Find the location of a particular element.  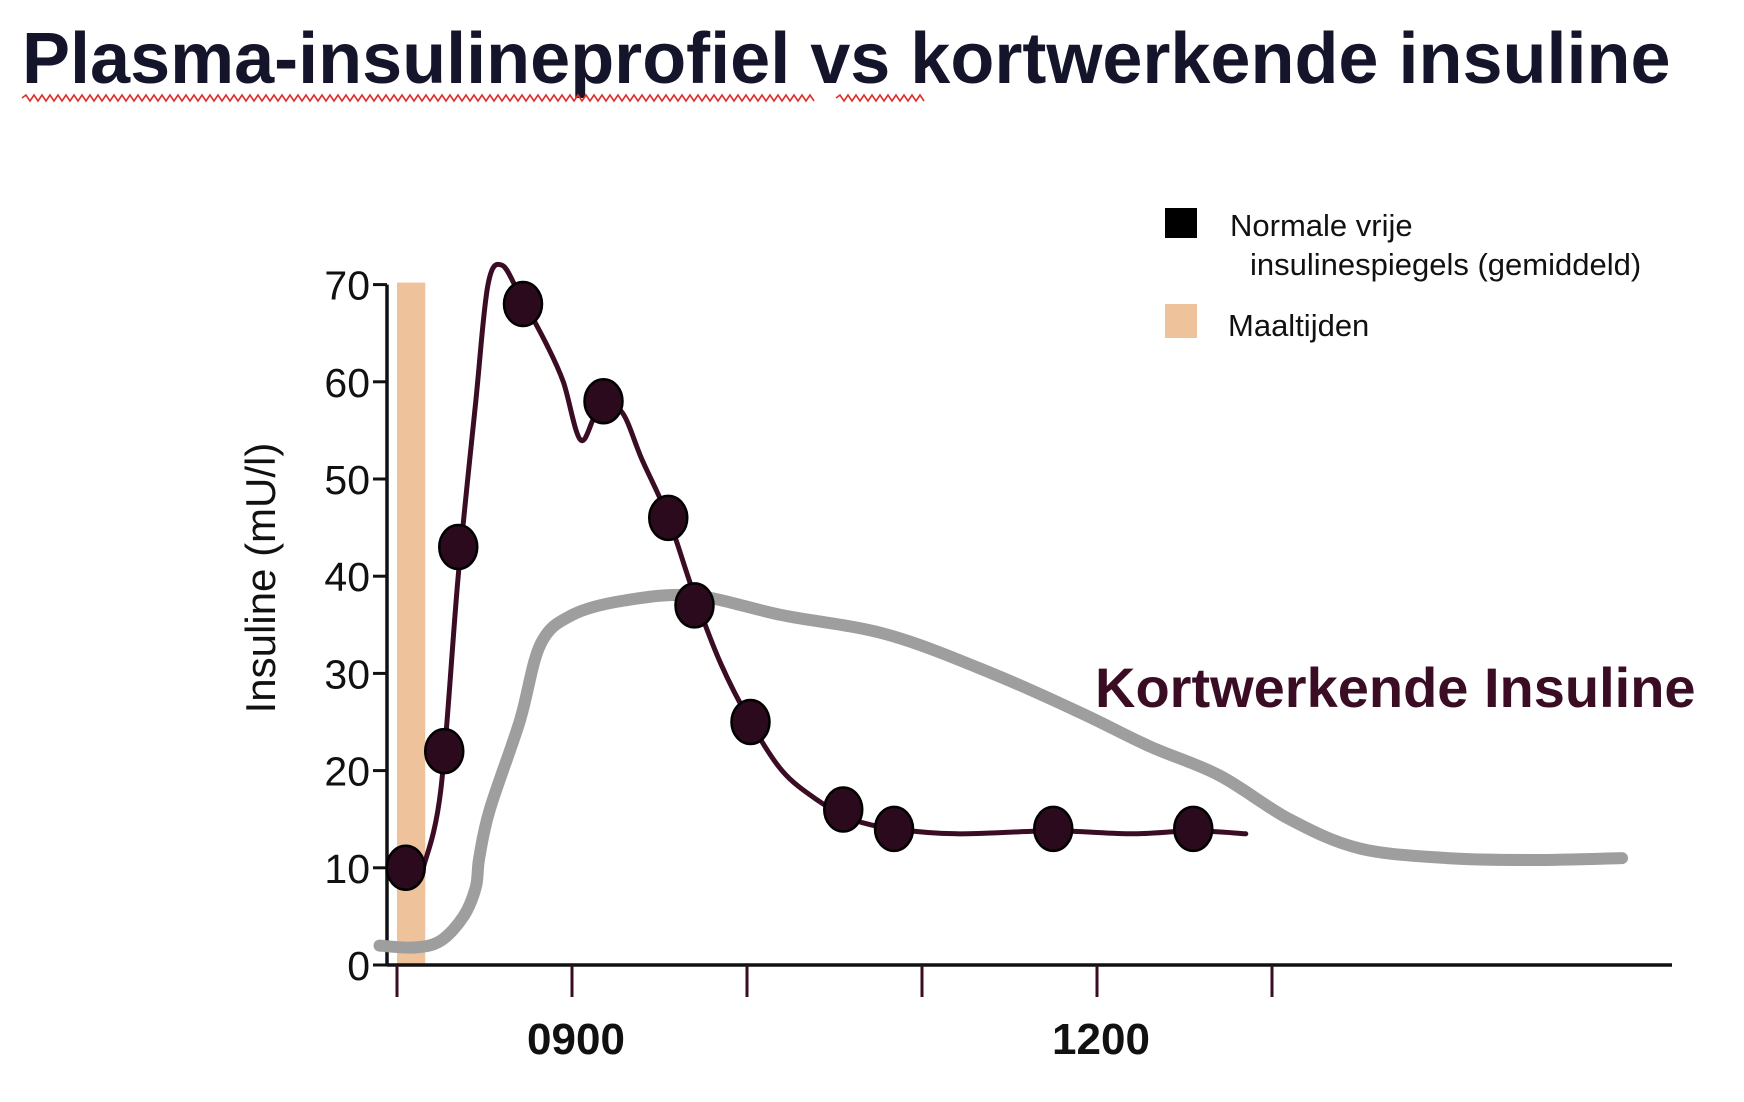

y-tick-label: 0 is located at coordinates (358, 966).